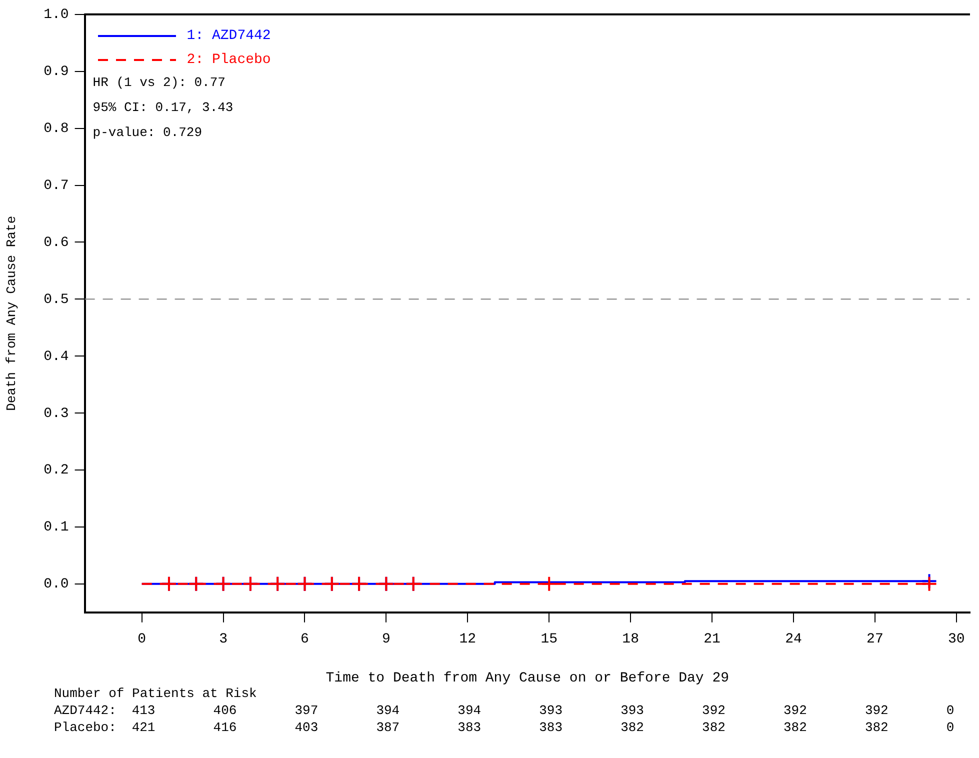 This screenshot has height=758, width=979. I want to click on text: Placebo: 421 416 403 387 383 383 382 382 382 382 0, so click(504, 727).